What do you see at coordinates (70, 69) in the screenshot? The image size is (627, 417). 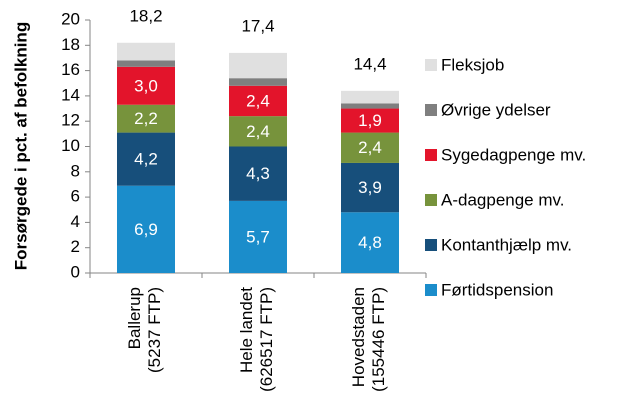 I see `y-tick-label: 16` at bounding box center [70, 69].